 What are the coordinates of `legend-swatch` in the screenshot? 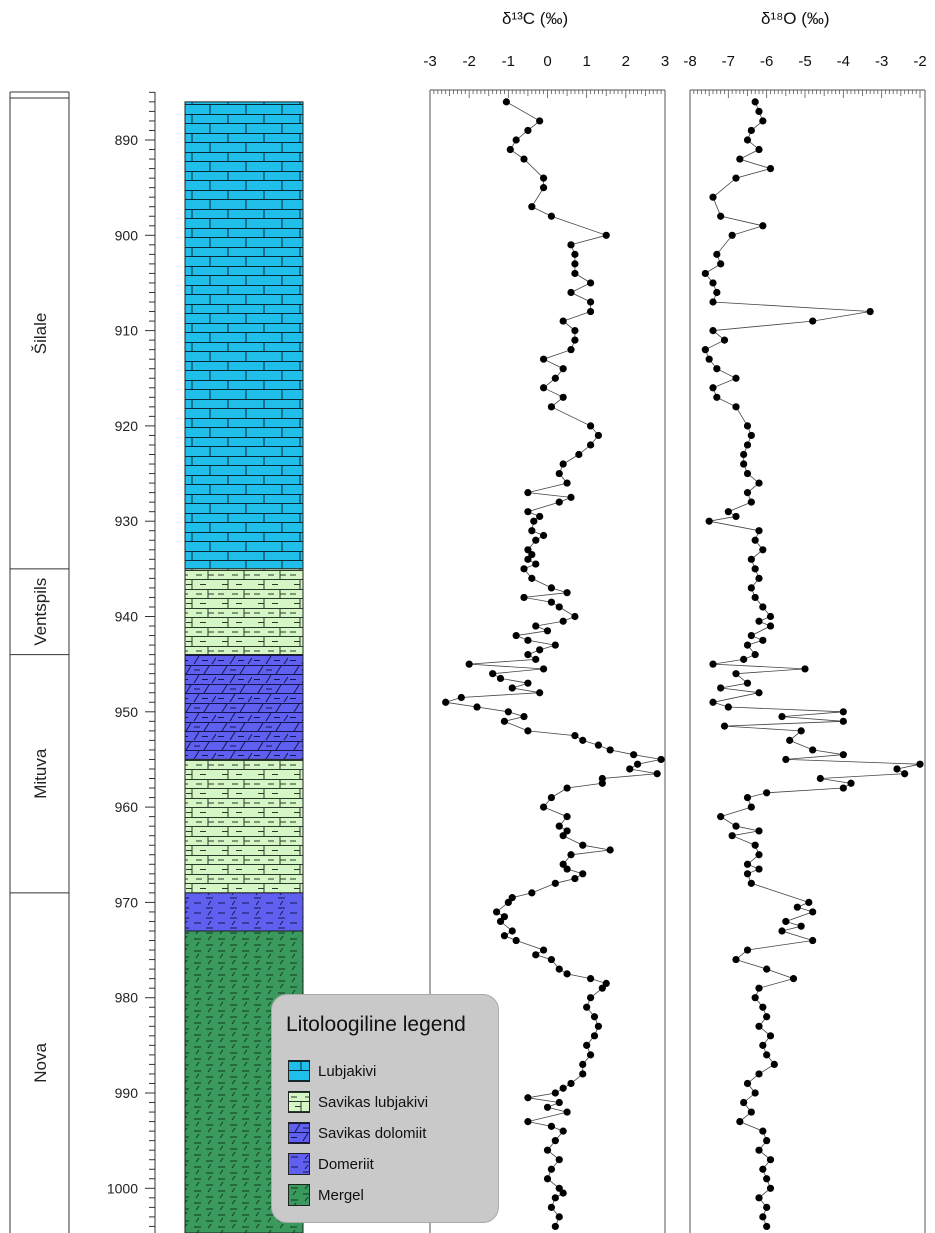 It's located at (299, 1195).